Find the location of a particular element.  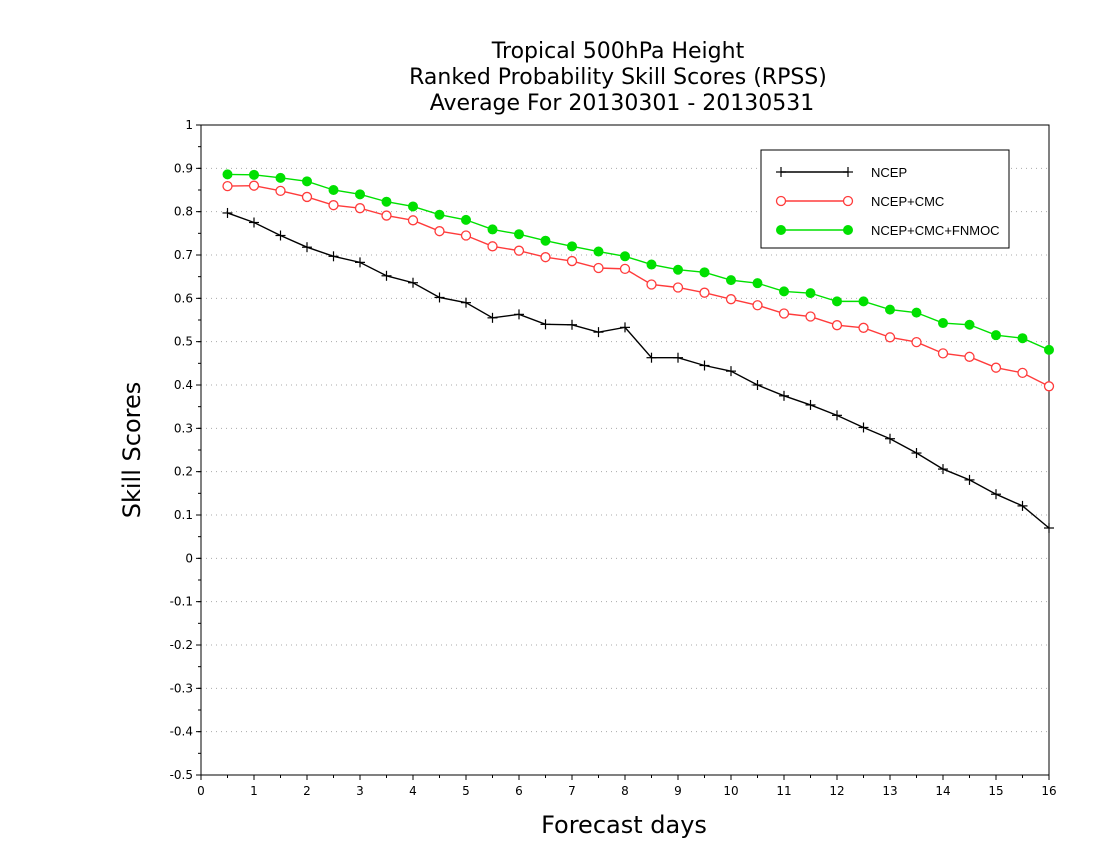

legend-label: NCEP+CMC is located at coordinates (907, 201).